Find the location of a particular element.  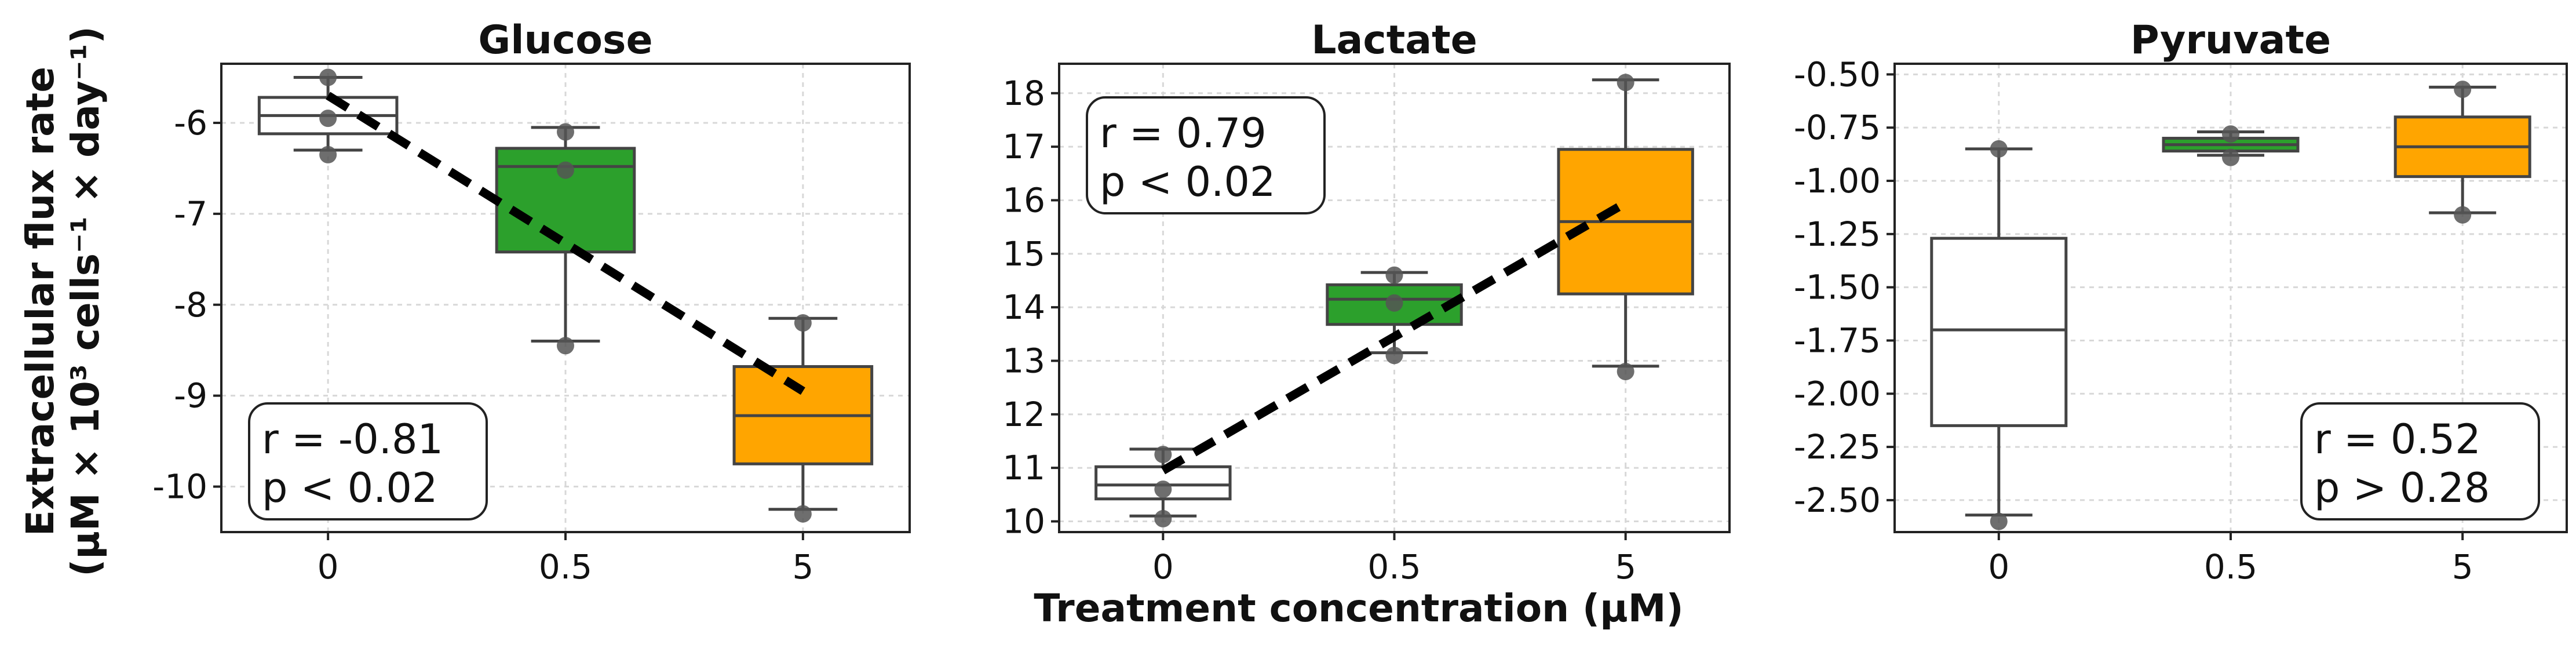

y-tick-label: -1.25 is located at coordinates (1837, 234).